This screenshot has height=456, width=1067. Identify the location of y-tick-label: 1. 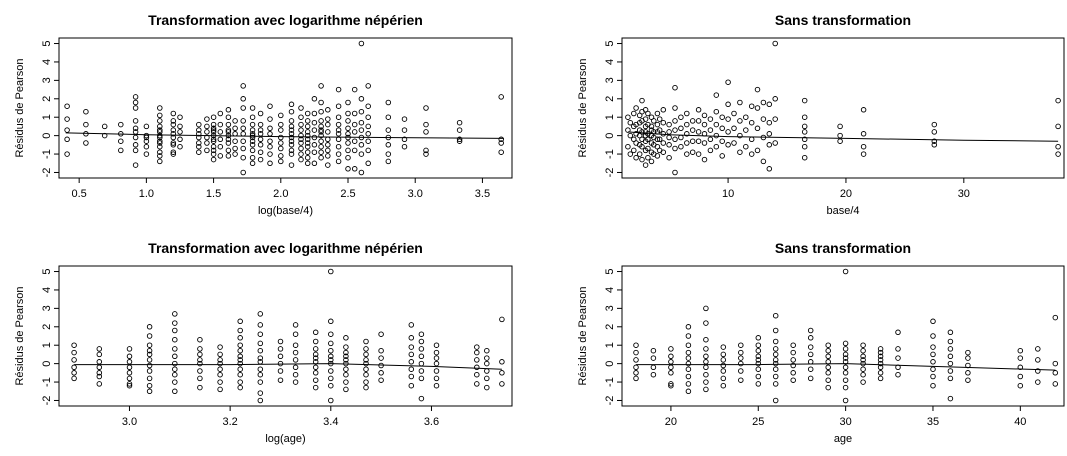
(47, 345).